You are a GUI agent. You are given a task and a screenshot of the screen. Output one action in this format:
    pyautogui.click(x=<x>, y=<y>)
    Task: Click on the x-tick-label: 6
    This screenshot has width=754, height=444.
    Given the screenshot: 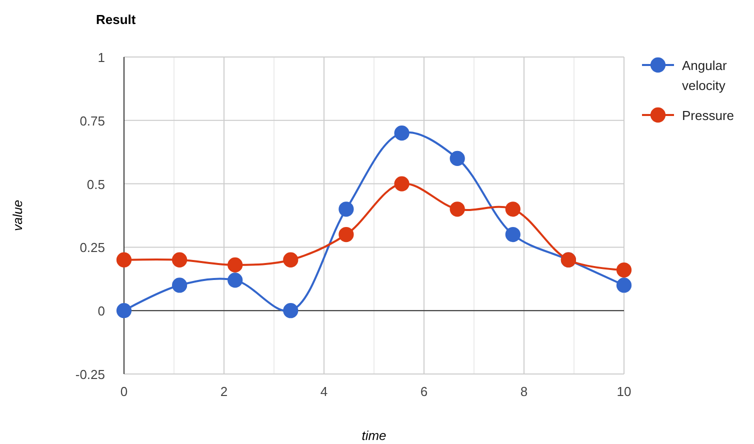 What is the action you would take?
    pyautogui.click(x=424, y=391)
    